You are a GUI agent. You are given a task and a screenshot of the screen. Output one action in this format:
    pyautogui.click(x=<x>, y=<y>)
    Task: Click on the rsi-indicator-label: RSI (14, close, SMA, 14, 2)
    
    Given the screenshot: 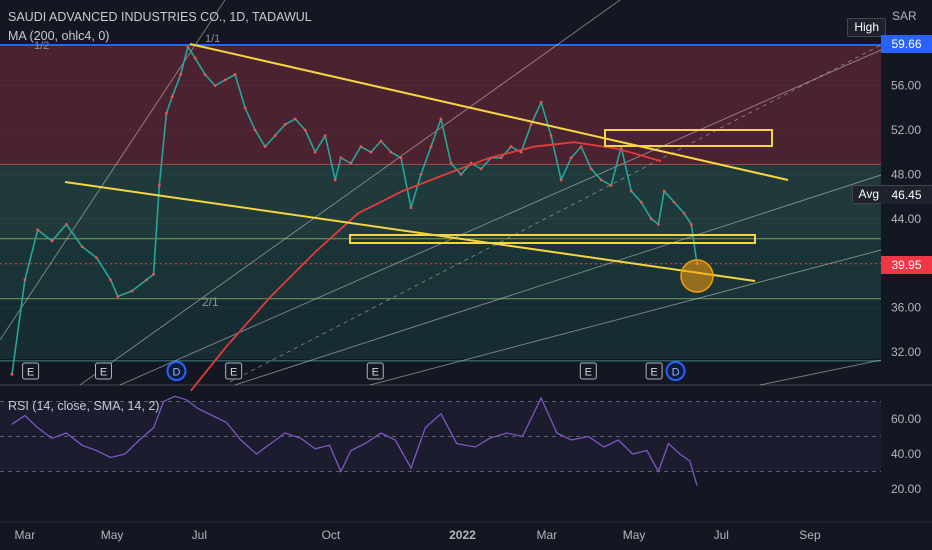 What is the action you would take?
    pyautogui.click(x=84, y=406)
    